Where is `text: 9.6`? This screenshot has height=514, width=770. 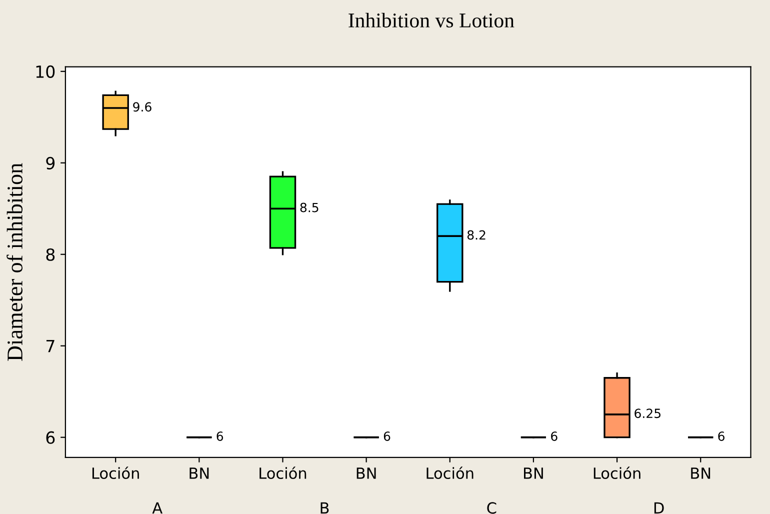 text: 9.6 is located at coordinates (142, 107).